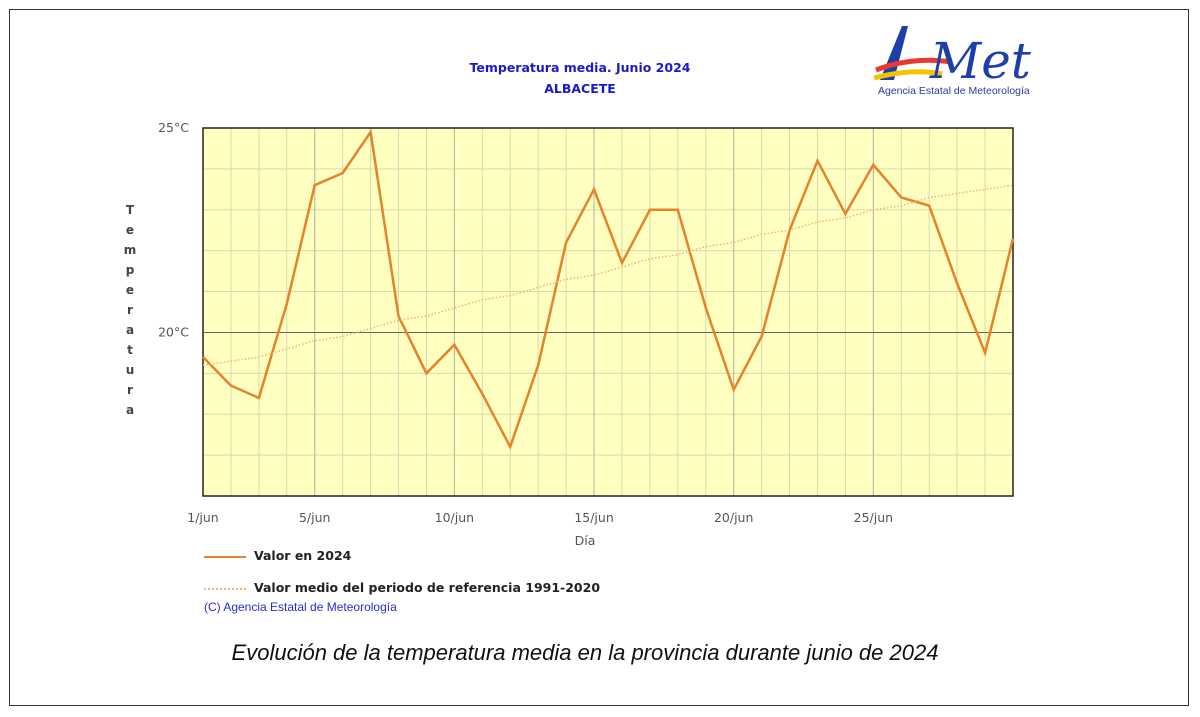  Describe the element at coordinates (202, 517) in the screenshot. I see `x-tick-label: 1/jun` at that location.